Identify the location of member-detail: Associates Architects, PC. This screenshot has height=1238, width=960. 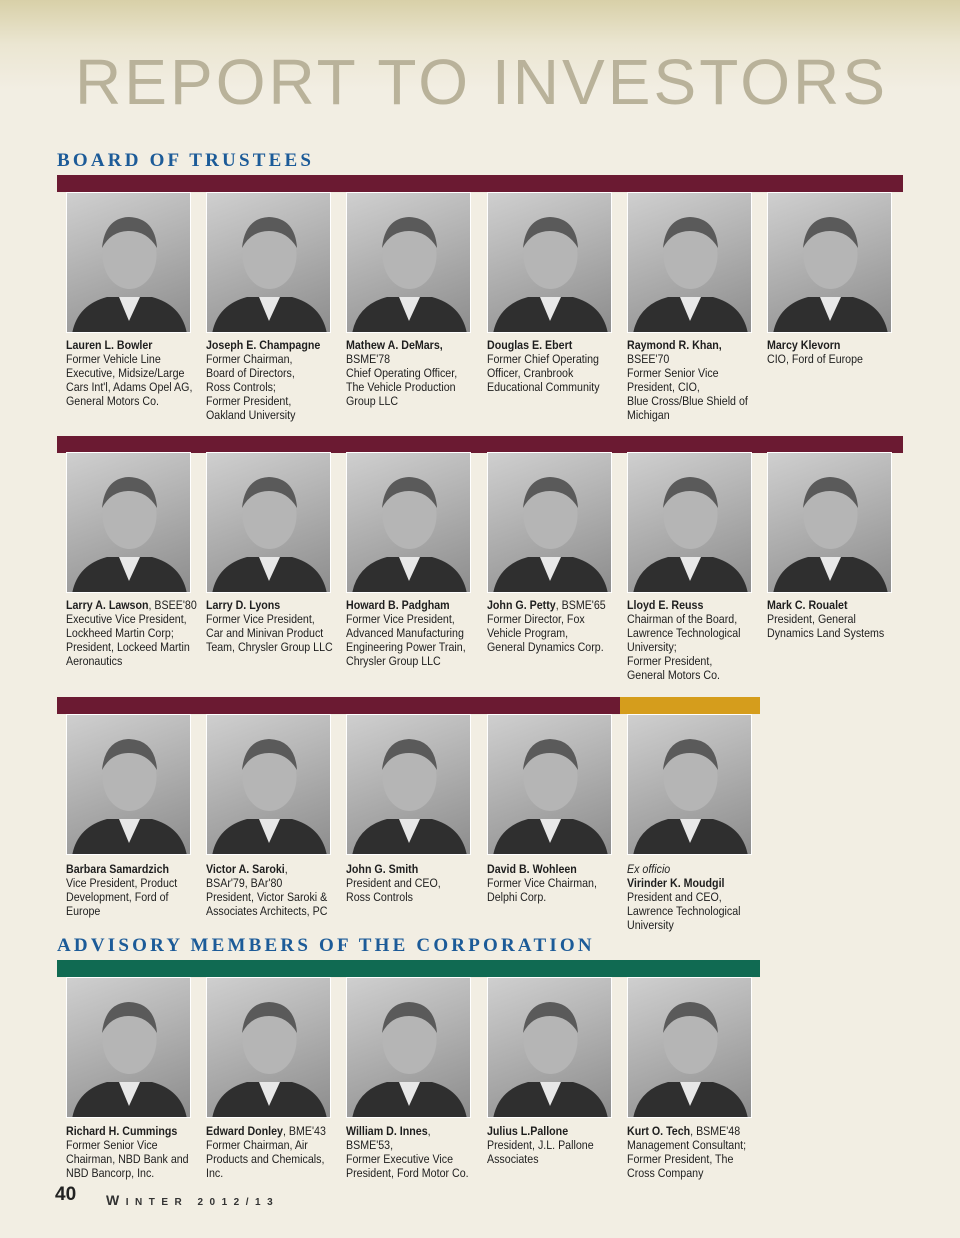
(267, 911).